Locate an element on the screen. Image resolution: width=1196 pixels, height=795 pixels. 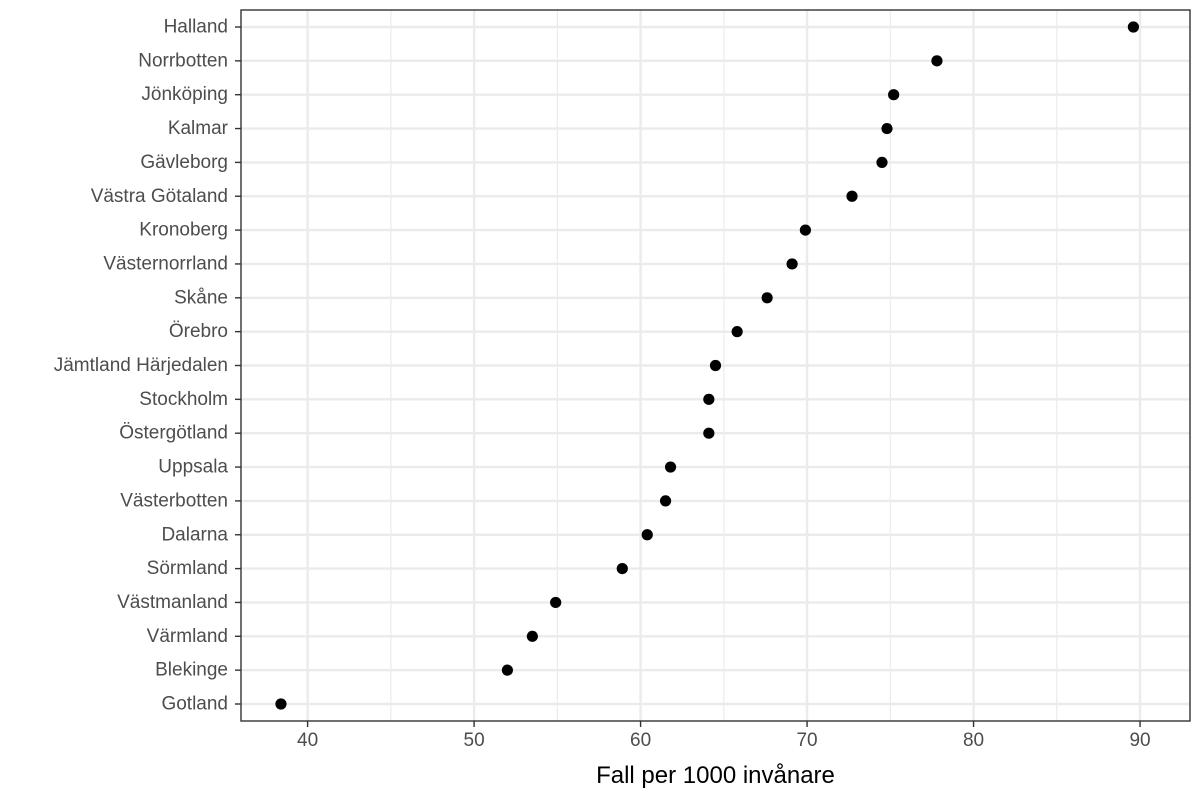
y-tick-label: Blekinge is located at coordinates (191, 670).